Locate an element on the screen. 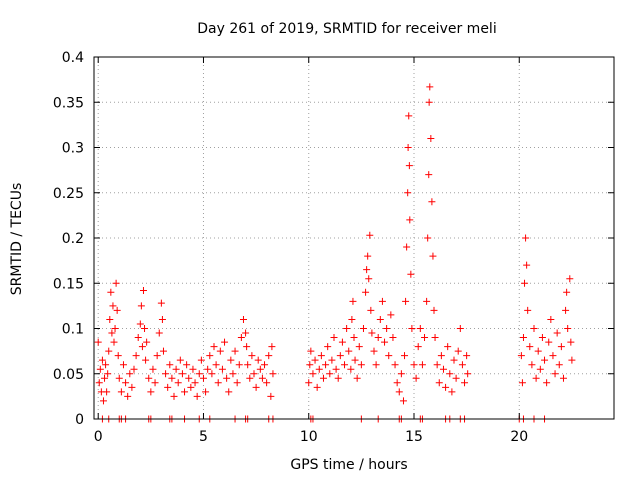 This screenshot has height=480, width=640. y-tick-label: 0.15 is located at coordinates (68, 284).